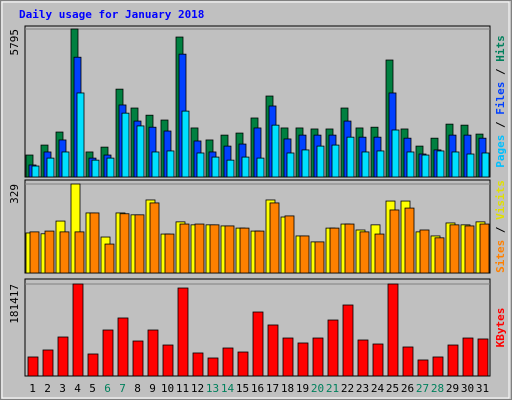 Image resolution: width=512 pixels, height=400 pixels. Describe the element at coordinates (197, 388) in the screenshot. I see `x-tick-label: 12` at that location.